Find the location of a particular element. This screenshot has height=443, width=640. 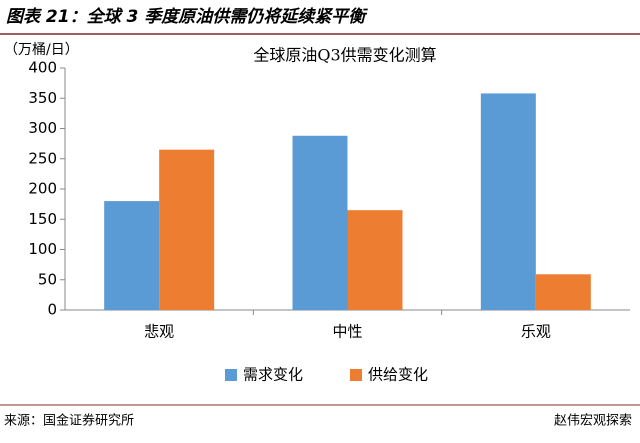

y-tick-label: 150 is located at coordinates (42, 219).